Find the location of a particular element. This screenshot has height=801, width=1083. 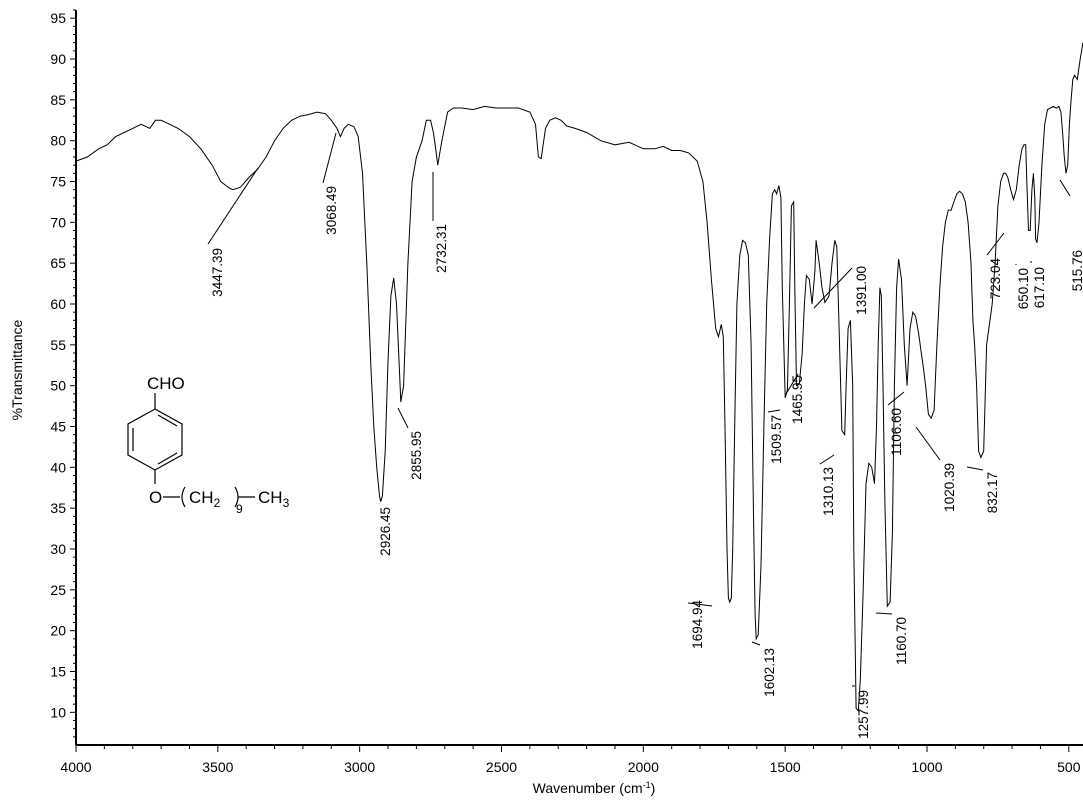

peak-label: 1602.13 is located at coordinates (769, 672).